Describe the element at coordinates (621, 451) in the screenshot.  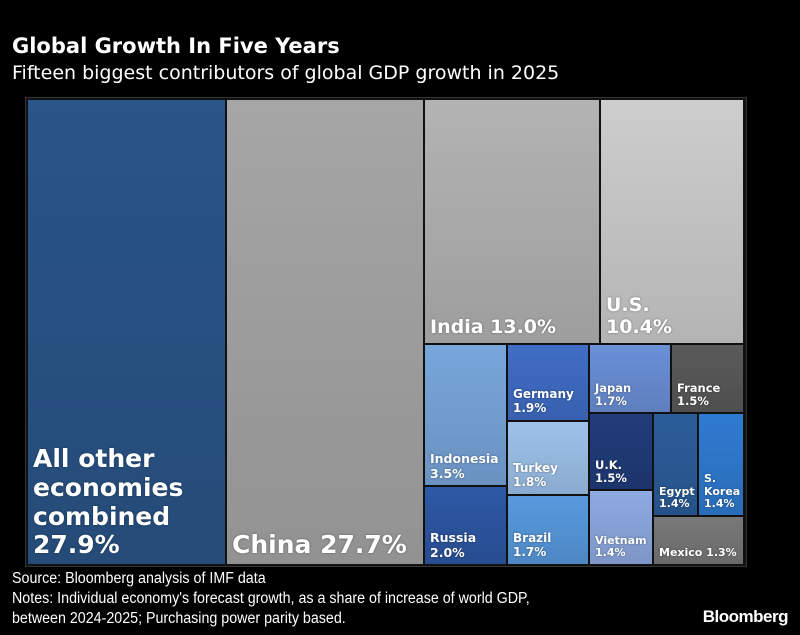
I see `treemap-cell-u-k: U.K. 1.5%` at that location.